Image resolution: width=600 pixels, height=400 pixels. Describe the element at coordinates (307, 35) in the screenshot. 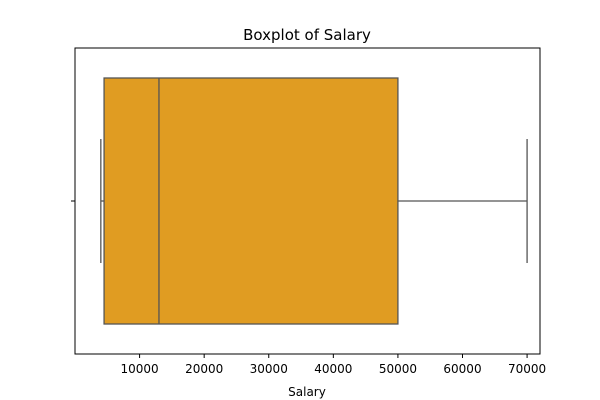

I see `chart-title: Boxplot of Salary` at that location.